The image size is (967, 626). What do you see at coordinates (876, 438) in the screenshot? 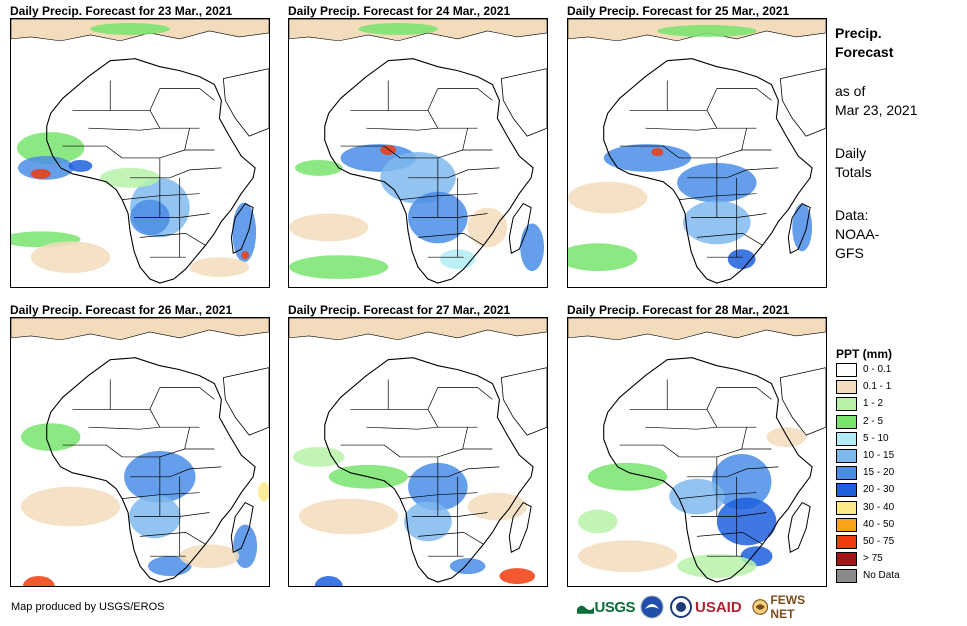
I see `legend-label: 5 - 10` at bounding box center [876, 438].